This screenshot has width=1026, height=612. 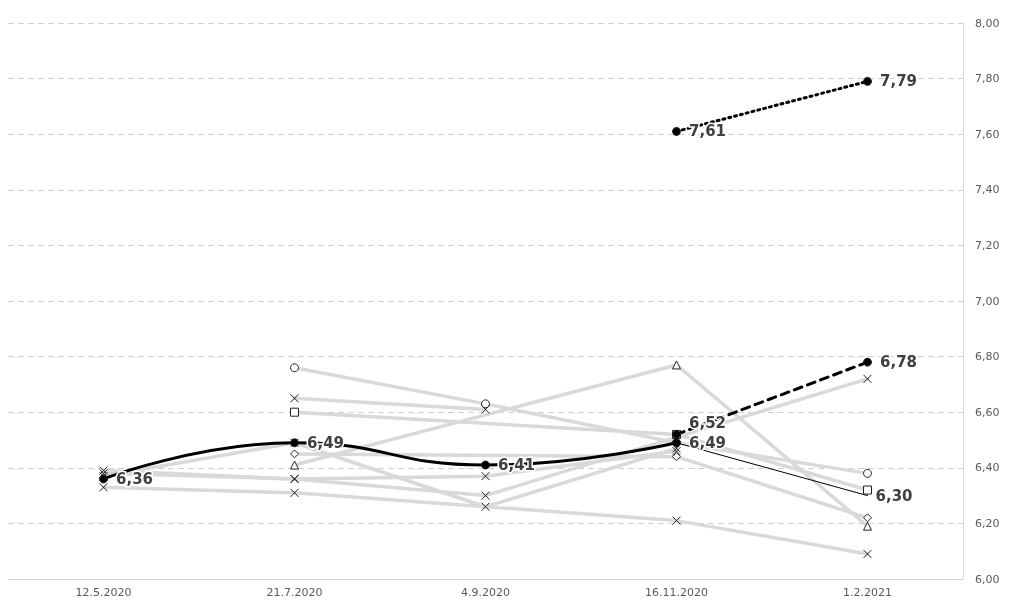 I want to click on data-label: 7,79, so click(x=899, y=81).